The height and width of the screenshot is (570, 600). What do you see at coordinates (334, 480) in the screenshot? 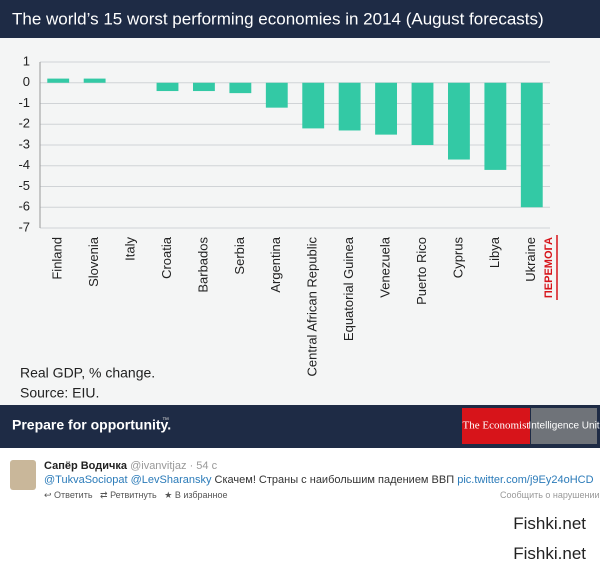
I see `tweet-body: Скачем! Страны с наибольшим падением ВВП` at bounding box center [334, 480].